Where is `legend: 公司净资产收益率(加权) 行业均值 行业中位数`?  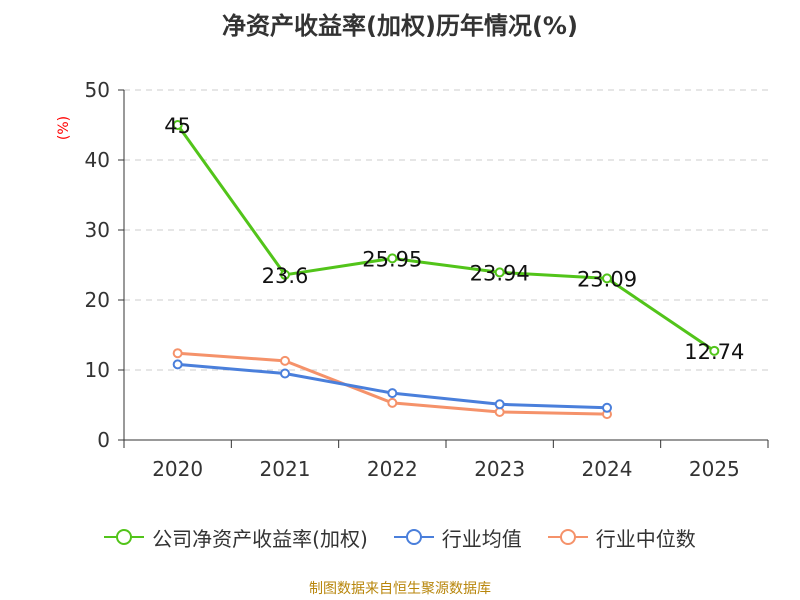 legend: 公司净资产收益率(加权) 行业均值 行业中位数 is located at coordinates (400, 537).